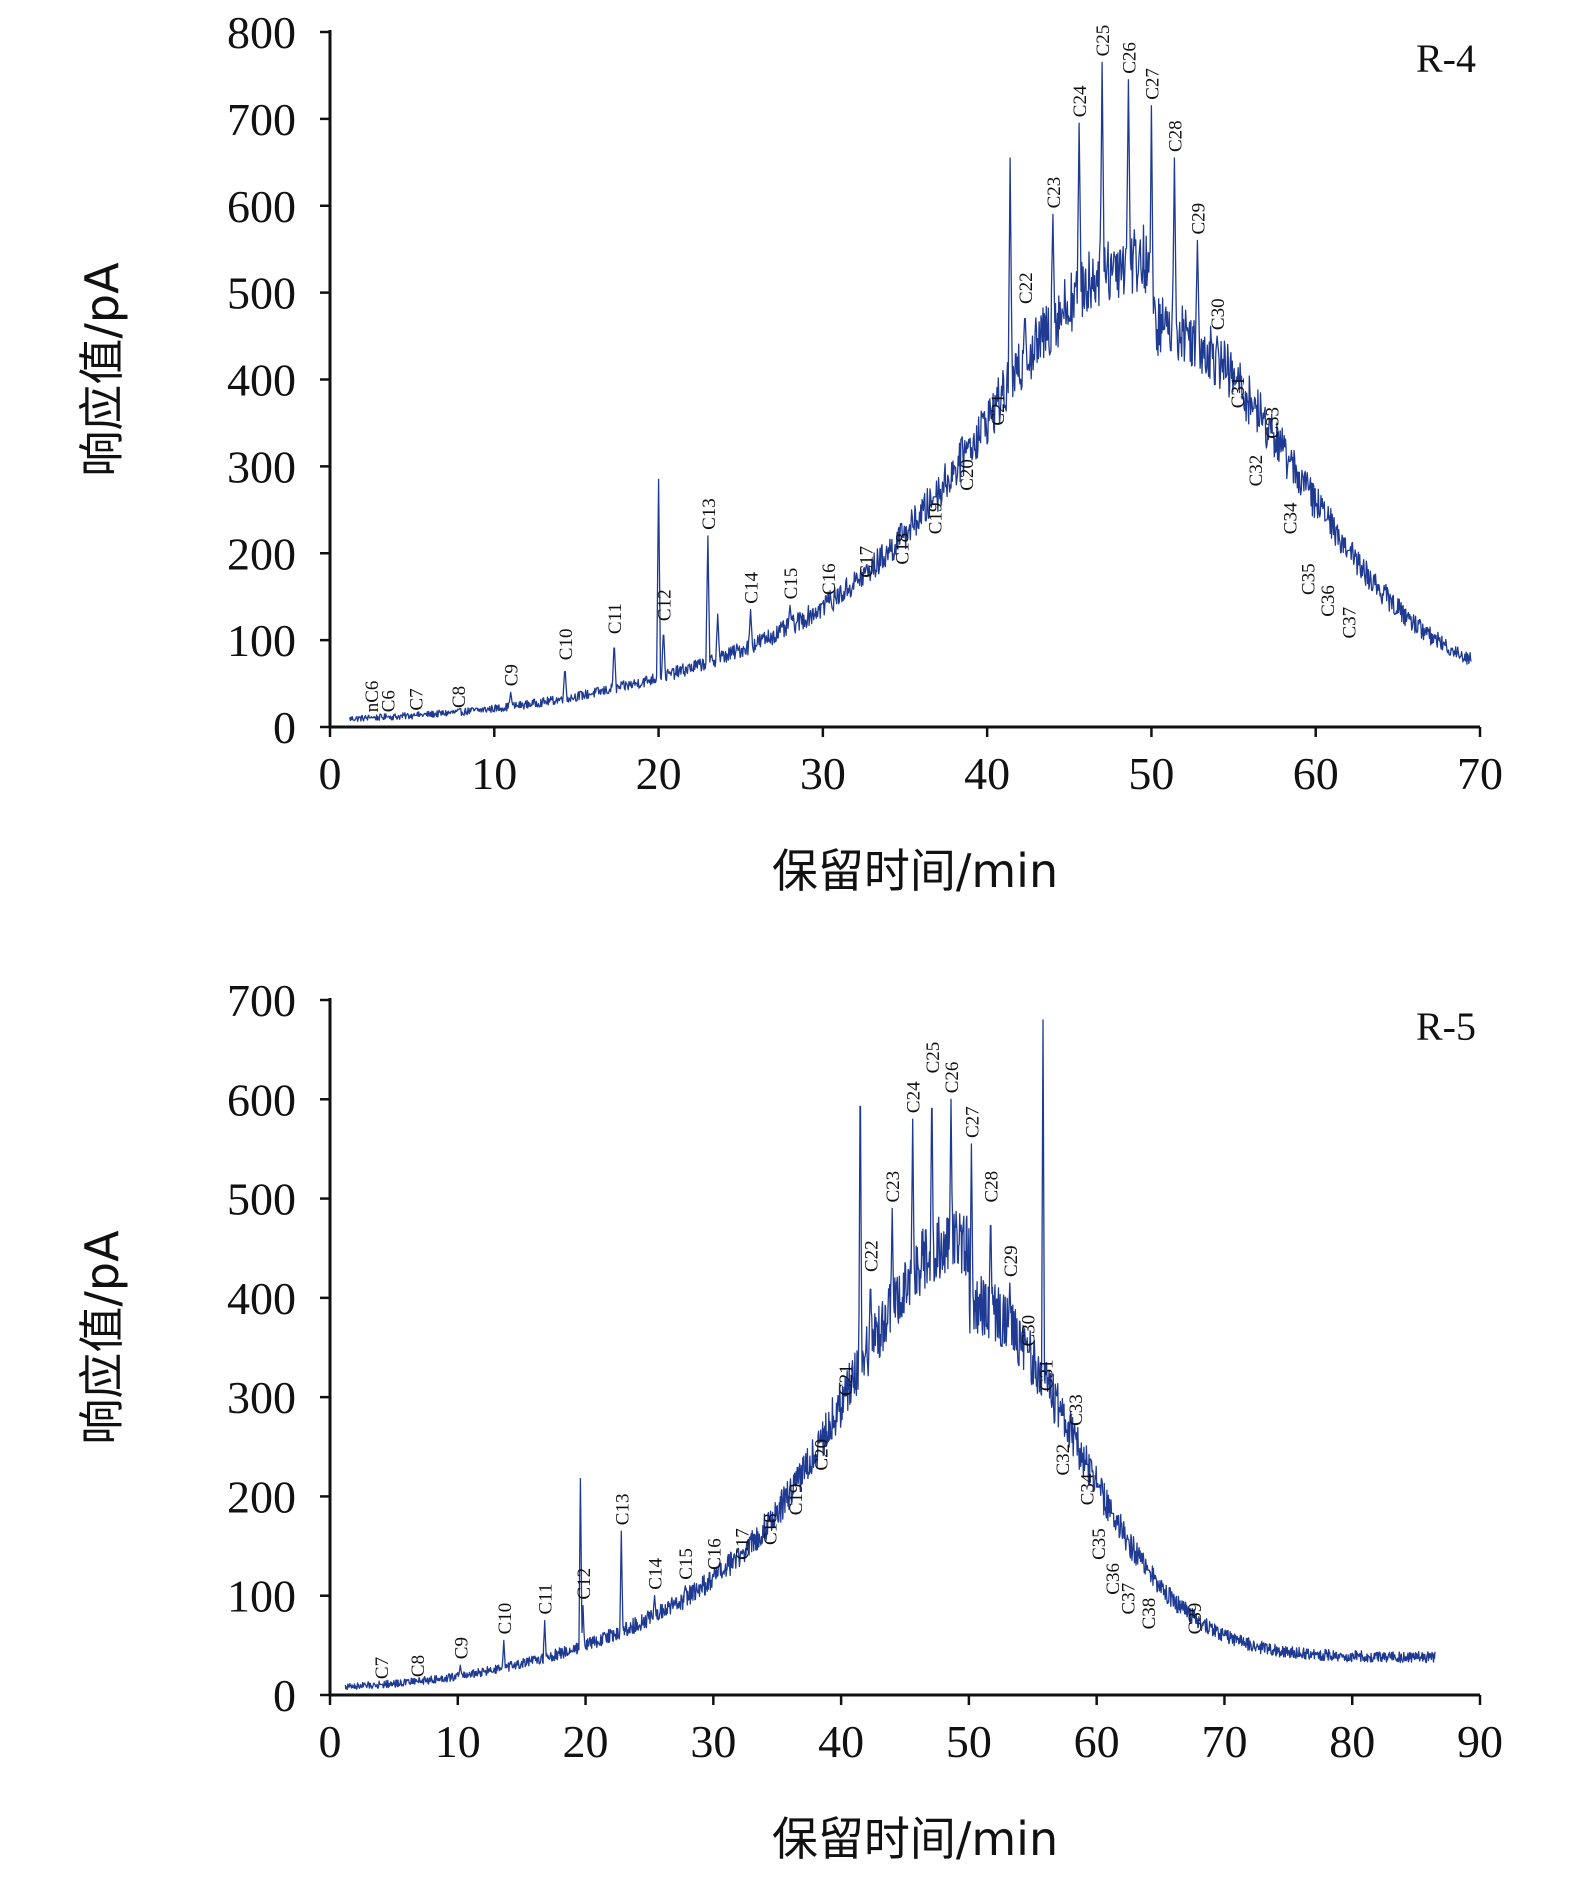 Image resolution: width=1575 pixels, height=1882 pixels. Describe the element at coordinates (494, 773) in the screenshot. I see `x-tick-label: 10` at that location.